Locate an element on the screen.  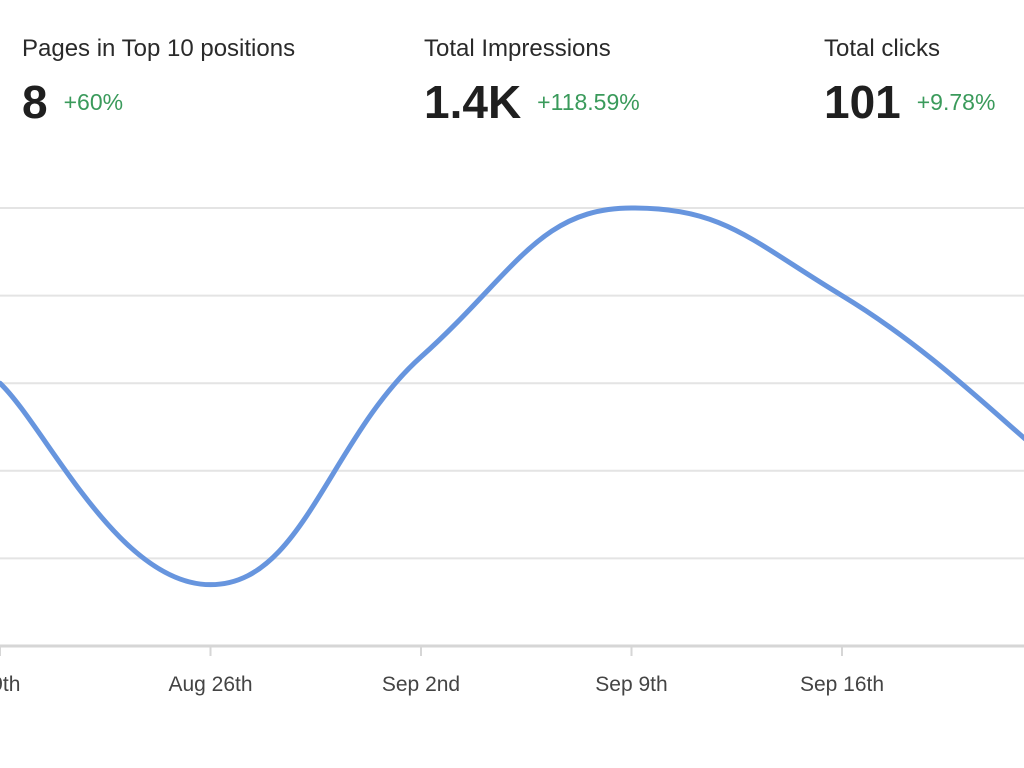
x-tick-label: Sep 9th is located at coordinates (631, 684).